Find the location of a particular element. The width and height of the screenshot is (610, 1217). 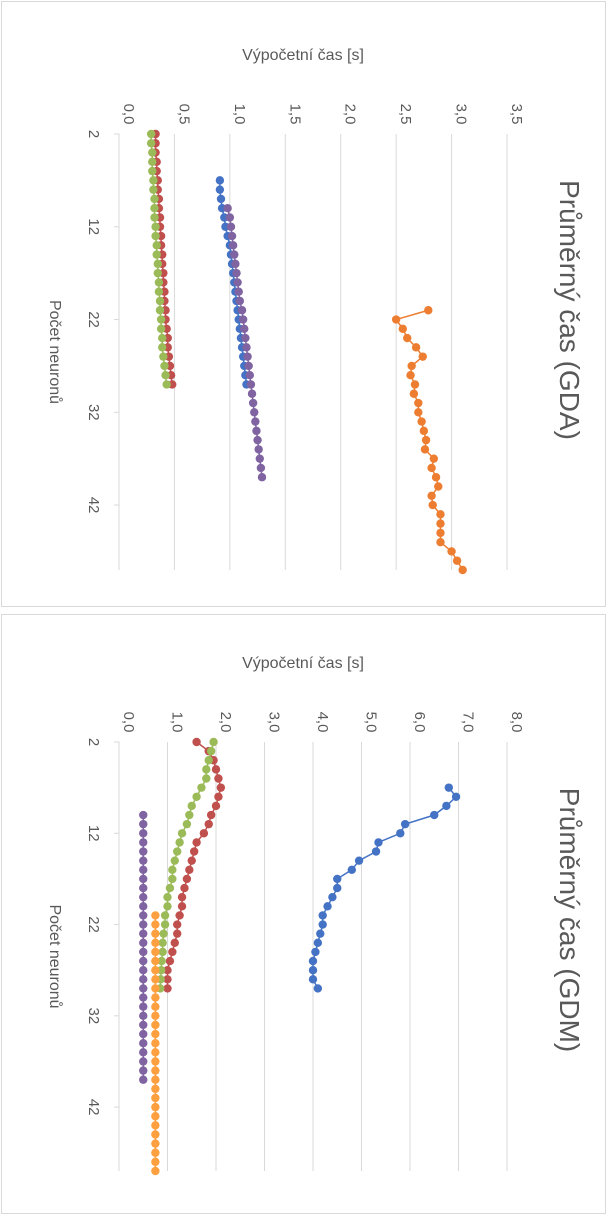

gdm-series-line is located at coordinates (194, 865).